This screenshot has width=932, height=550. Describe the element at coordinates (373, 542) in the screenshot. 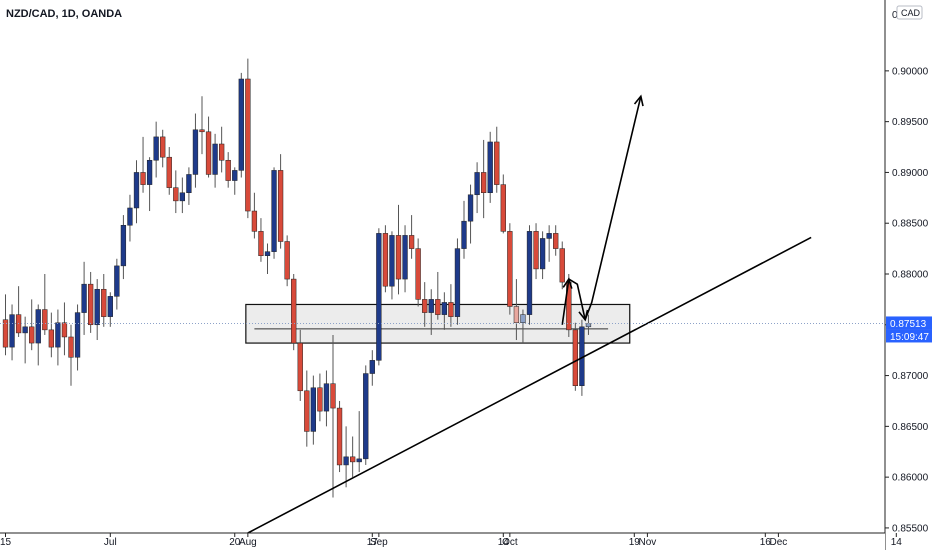

I see `time-tick-label: 17` at that location.